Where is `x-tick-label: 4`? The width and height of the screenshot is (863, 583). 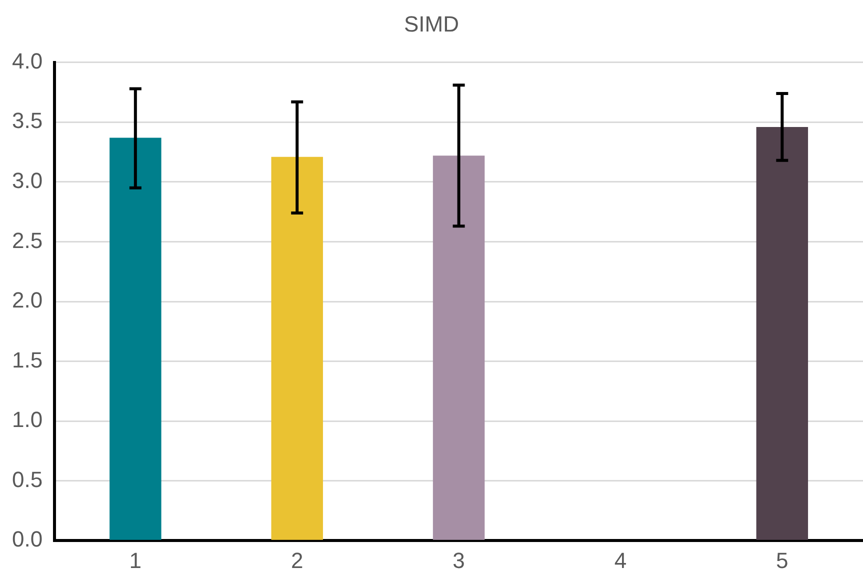 x-tick-label: 4 is located at coordinates (620, 560).